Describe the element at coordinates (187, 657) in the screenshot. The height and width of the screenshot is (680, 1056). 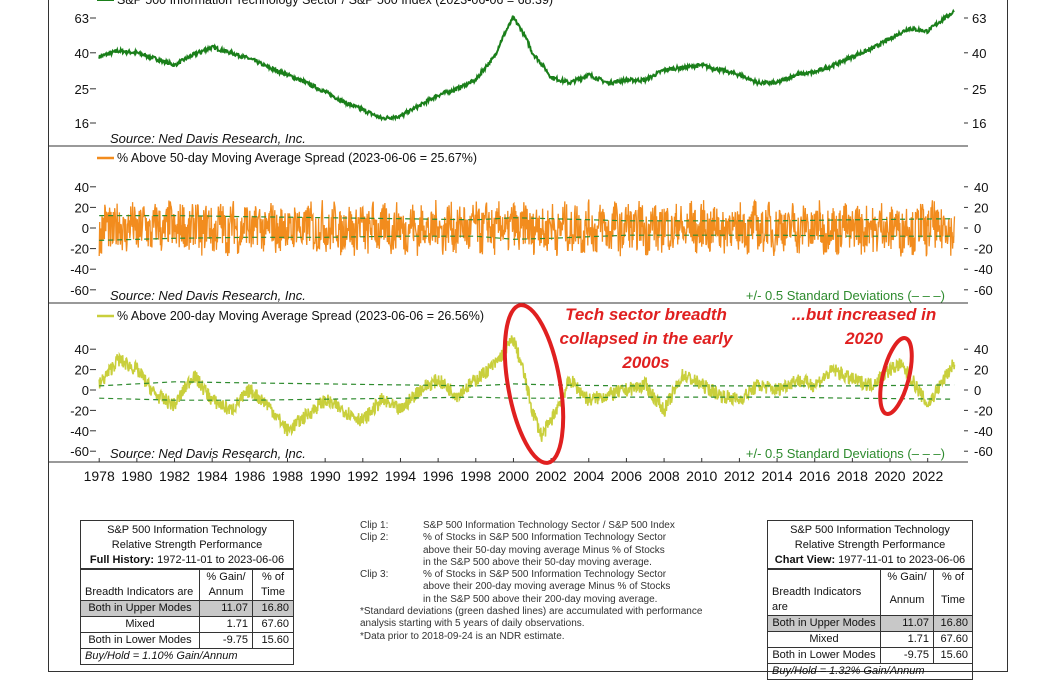
I see `full-table-footer: Buy/Hold = 1.10% Gain/Annum` at that location.